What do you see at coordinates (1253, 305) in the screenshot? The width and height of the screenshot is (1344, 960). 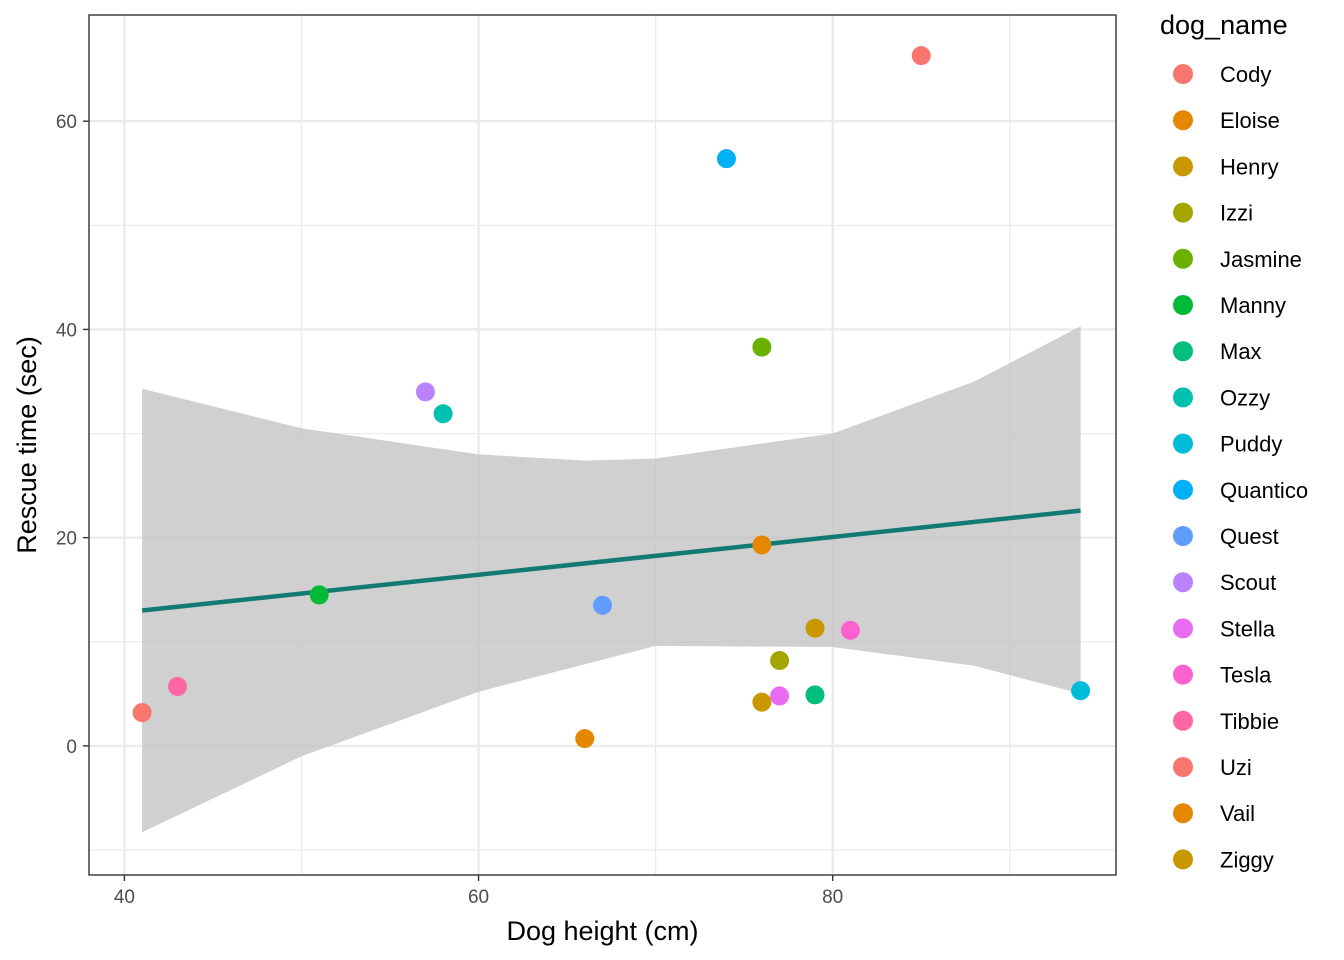 I see `legend-label-manny: Manny` at bounding box center [1253, 305].